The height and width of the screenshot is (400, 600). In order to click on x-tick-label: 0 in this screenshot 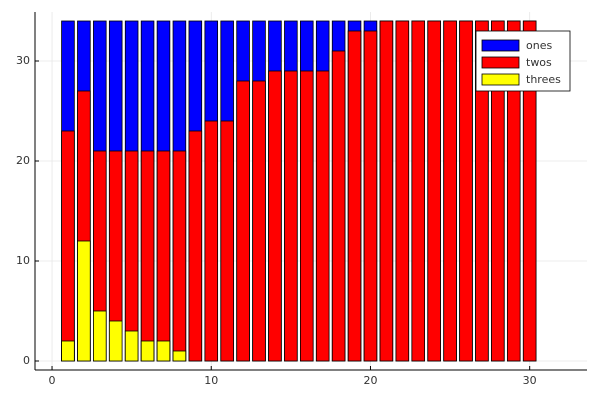, I will do `click(52, 380)`.